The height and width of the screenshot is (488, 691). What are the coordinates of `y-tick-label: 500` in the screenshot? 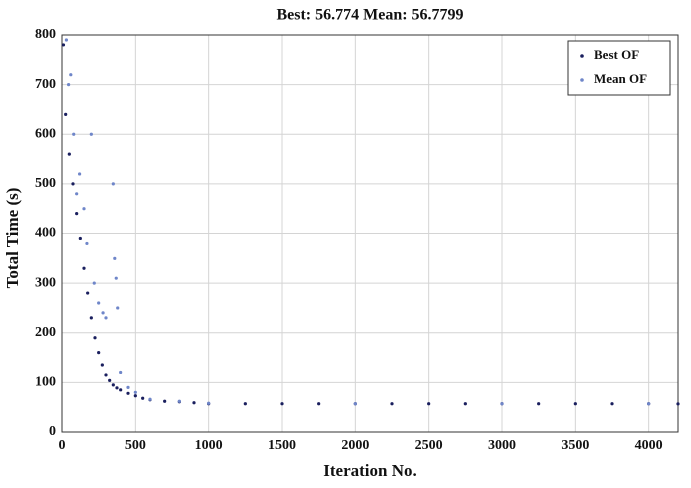 It's located at (45, 183).